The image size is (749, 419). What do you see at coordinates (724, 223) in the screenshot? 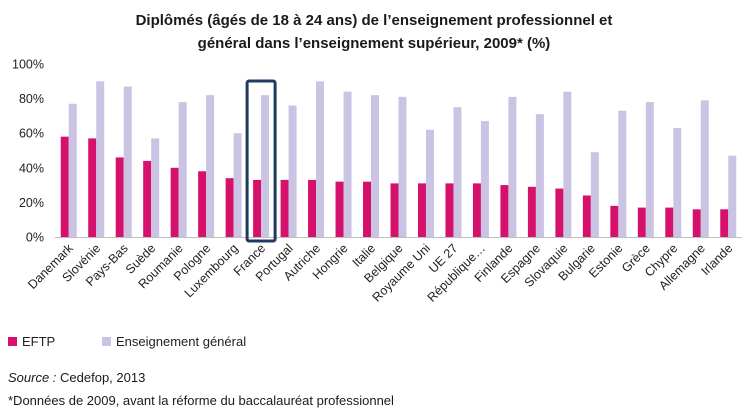
I see `bar-eftp-irlande` at bounding box center [724, 223].